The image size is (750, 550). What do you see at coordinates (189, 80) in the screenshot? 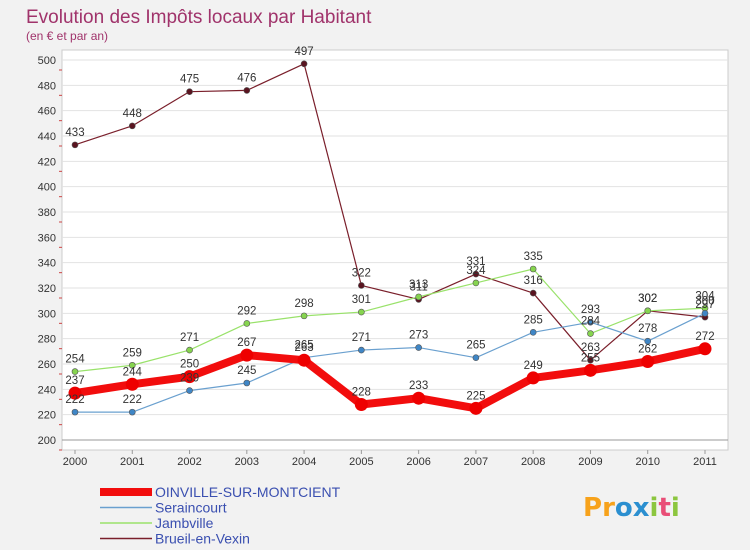
I see `data-label: 475` at bounding box center [189, 80].